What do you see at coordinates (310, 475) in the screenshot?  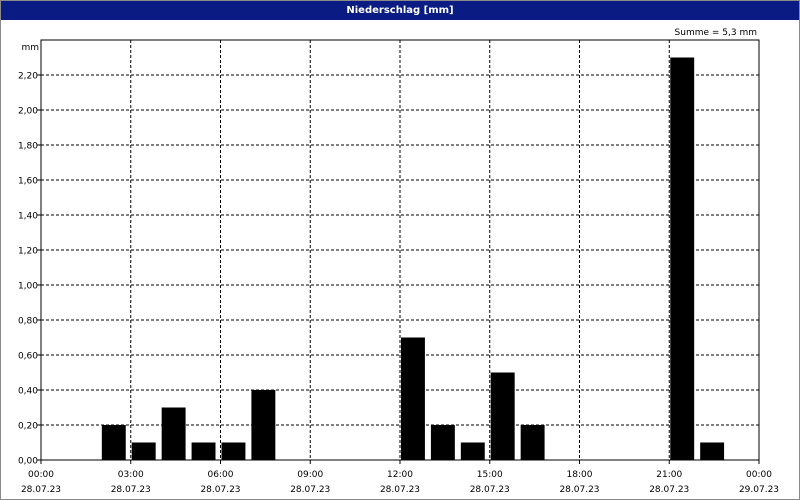 I see `x-tick-time: 09:00` at bounding box center [310, 475].